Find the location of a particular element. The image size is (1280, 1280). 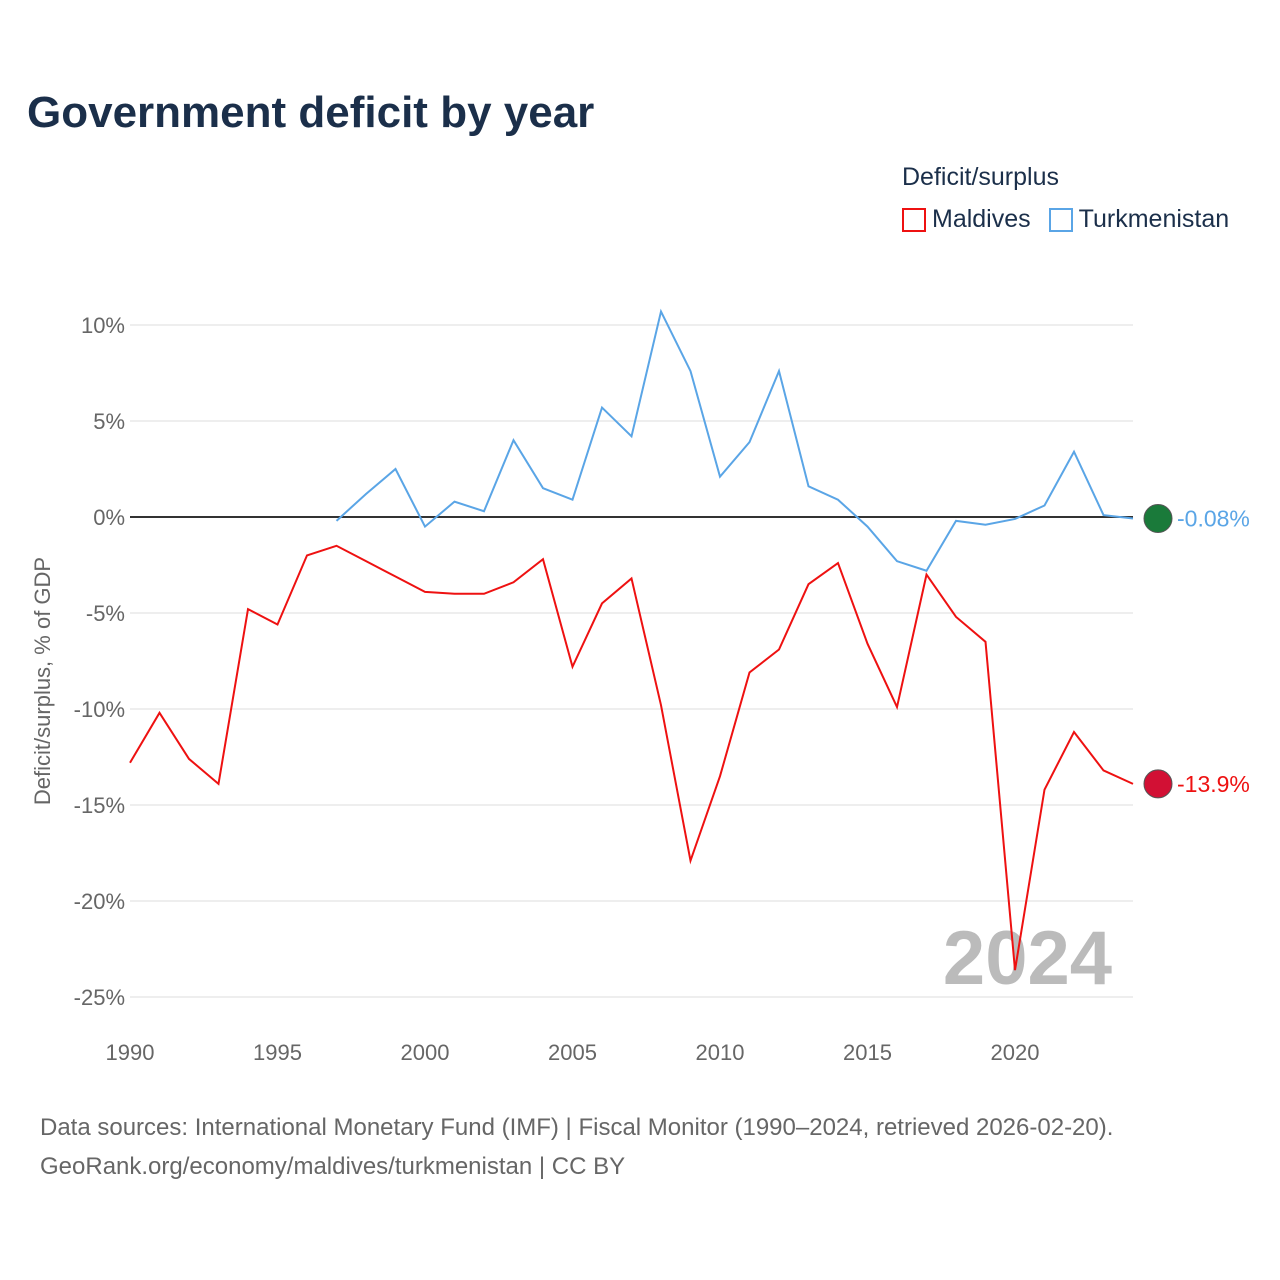

legend-label: Maldives is located at coordinates (981, 219).